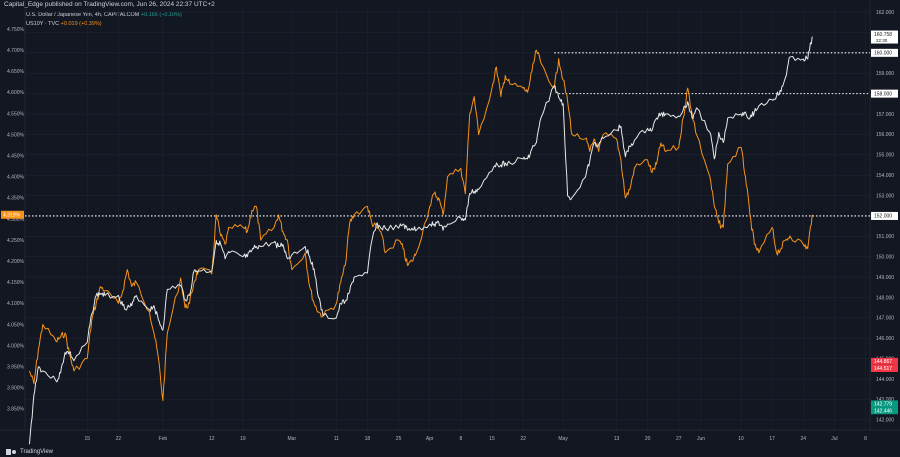 The height and width of the screenshot is (457, 900). I want to click on right-axis-tick: 143.000, so click(885, 400).